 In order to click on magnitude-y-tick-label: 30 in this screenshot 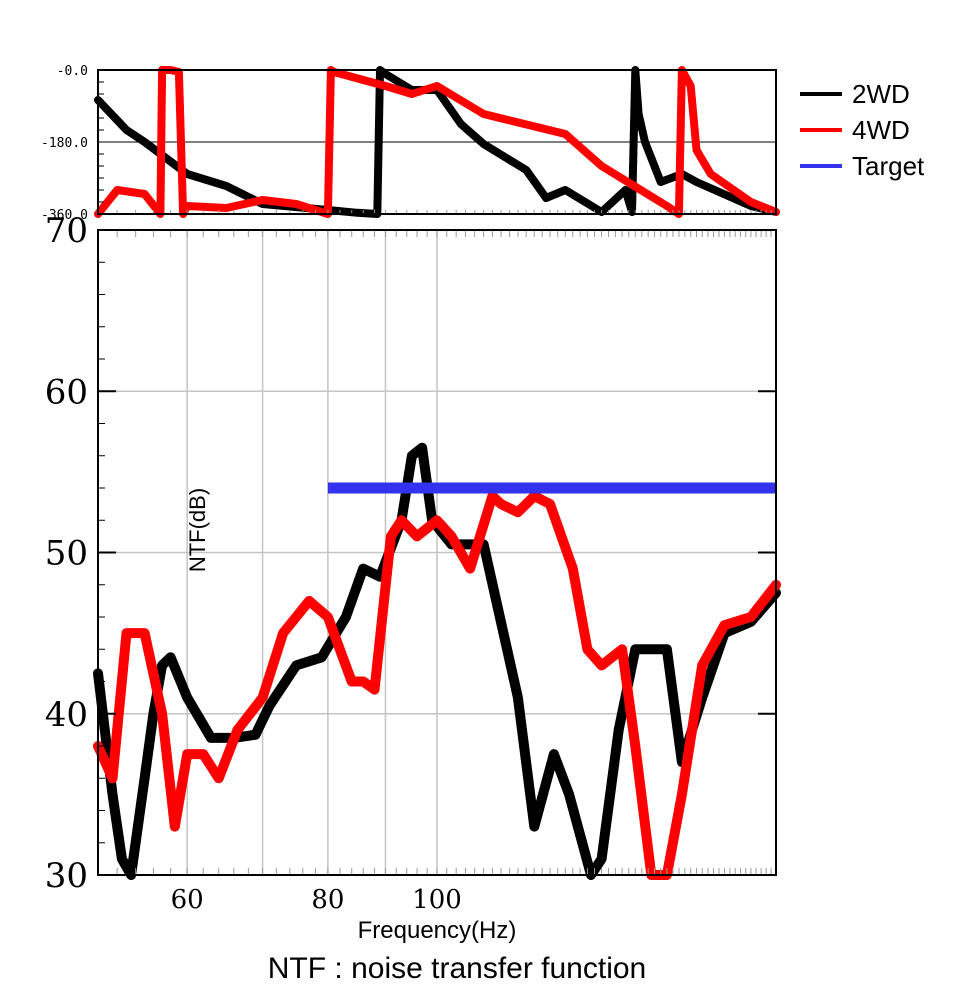, I will do `click(66, 876)`.